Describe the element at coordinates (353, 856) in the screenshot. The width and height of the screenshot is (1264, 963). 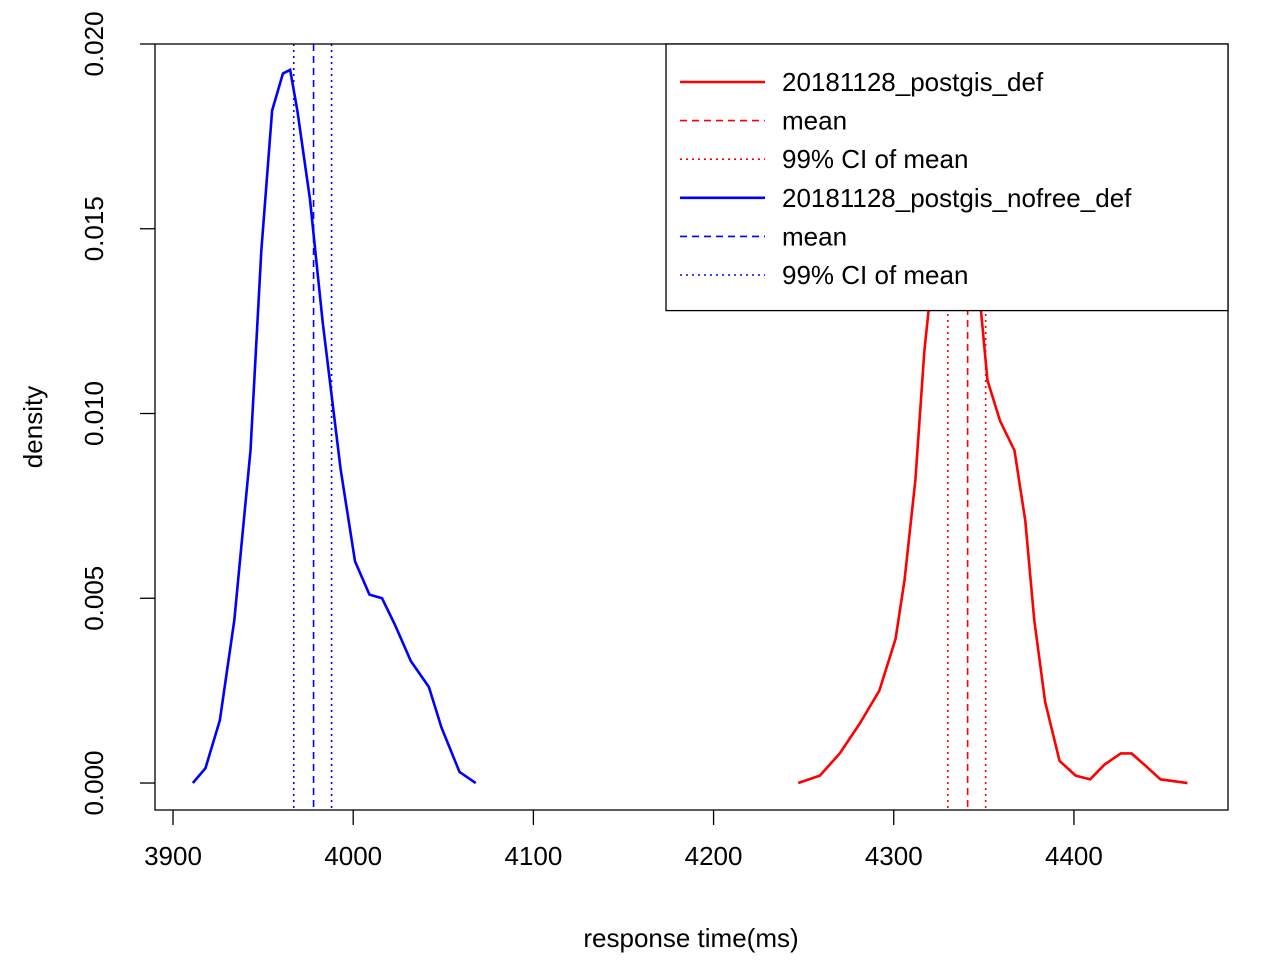
I see `x-tick-label: 4000` at that location.